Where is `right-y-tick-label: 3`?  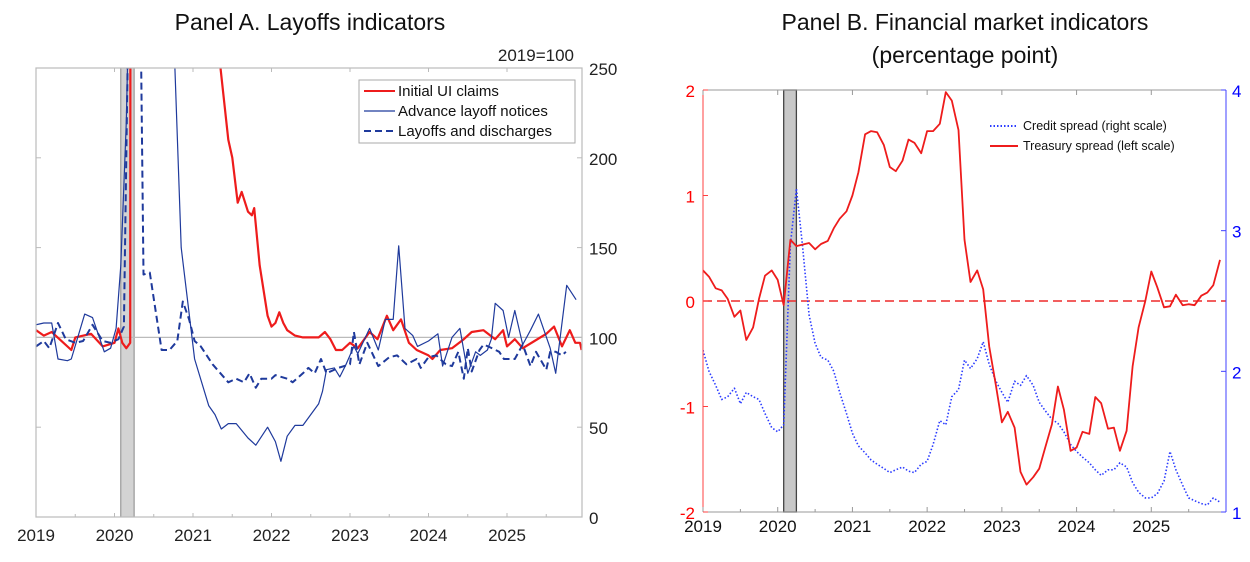 right-y-tick-label: 3 is located at coordinates (1236, 232).